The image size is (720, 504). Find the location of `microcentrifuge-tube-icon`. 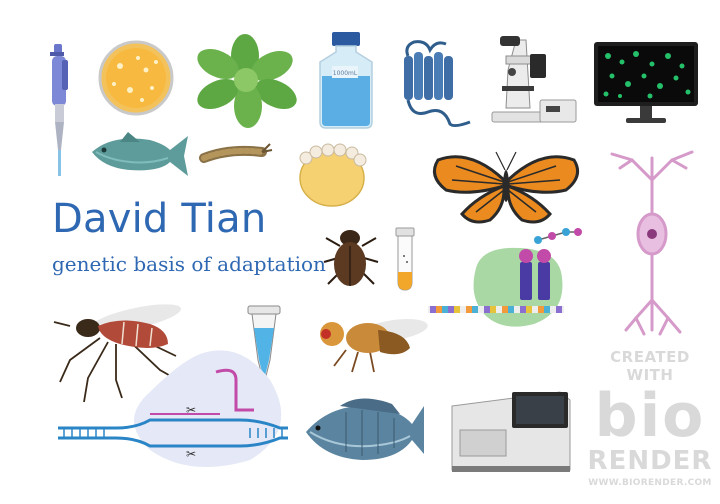

microcentrifuge-tube-icon is located at coordinates (264, 345).